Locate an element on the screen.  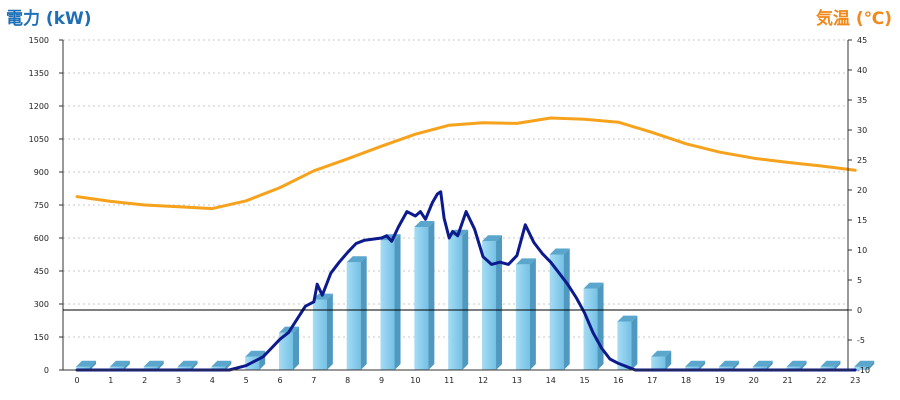
left-tick-label: 600 is located at coordinates (41, 238).